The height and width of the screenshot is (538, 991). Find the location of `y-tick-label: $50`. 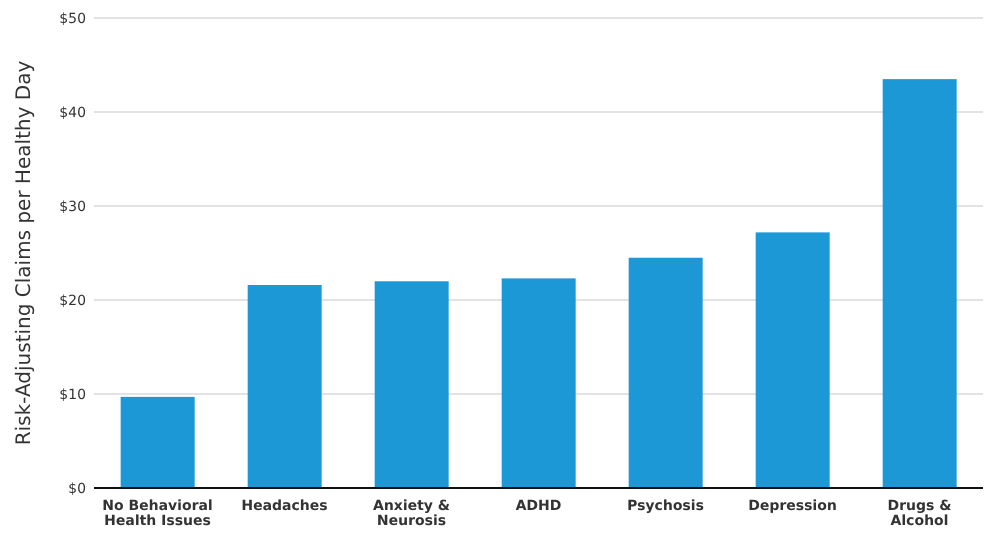

y-tick-label: $50 is located at coordinates (72, 18).